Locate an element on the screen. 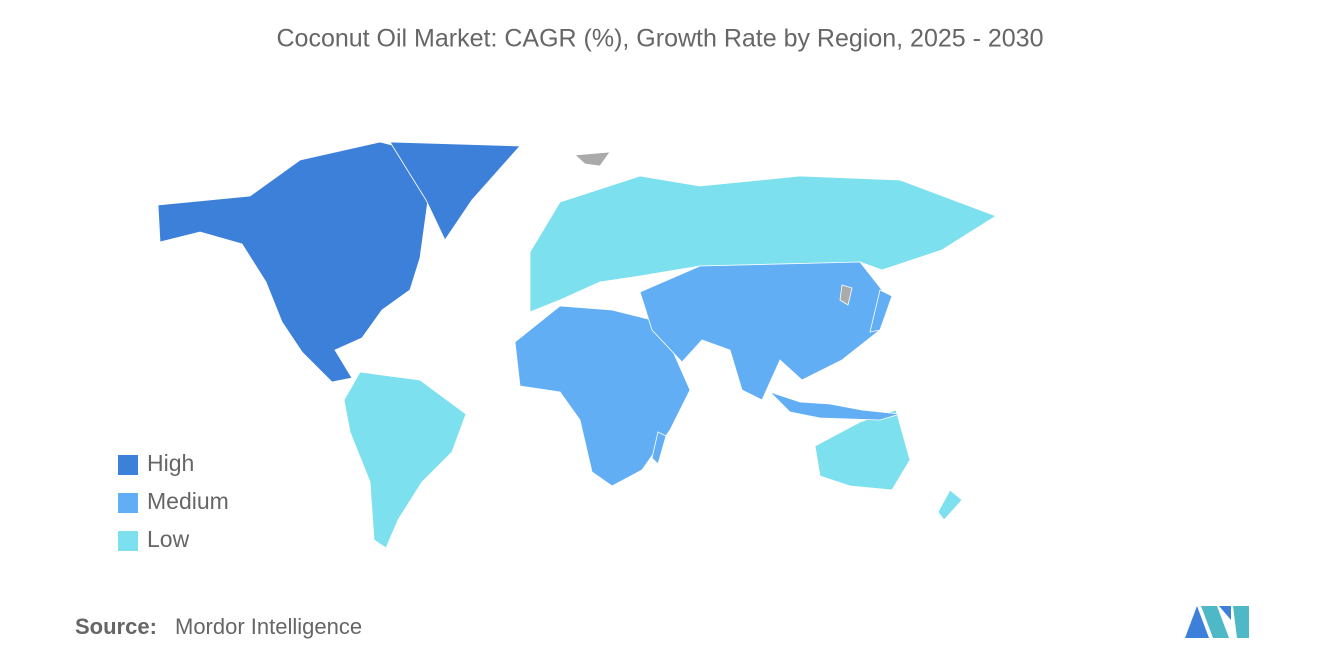 This screenshot has width=1320, height=665. japan is located at coordinates (881, 311).